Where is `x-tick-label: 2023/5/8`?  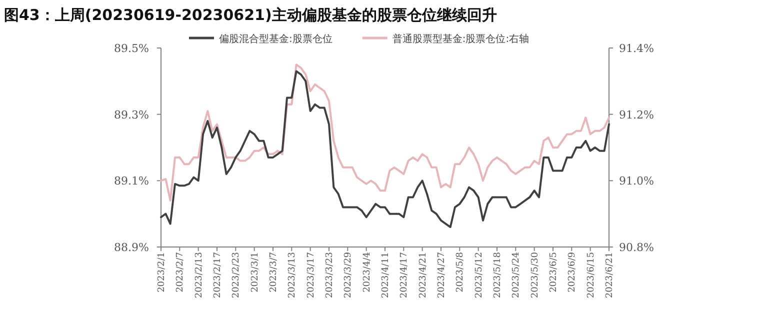
x-tick-label: 2023/5/8 is located at coordinates (461, 272).